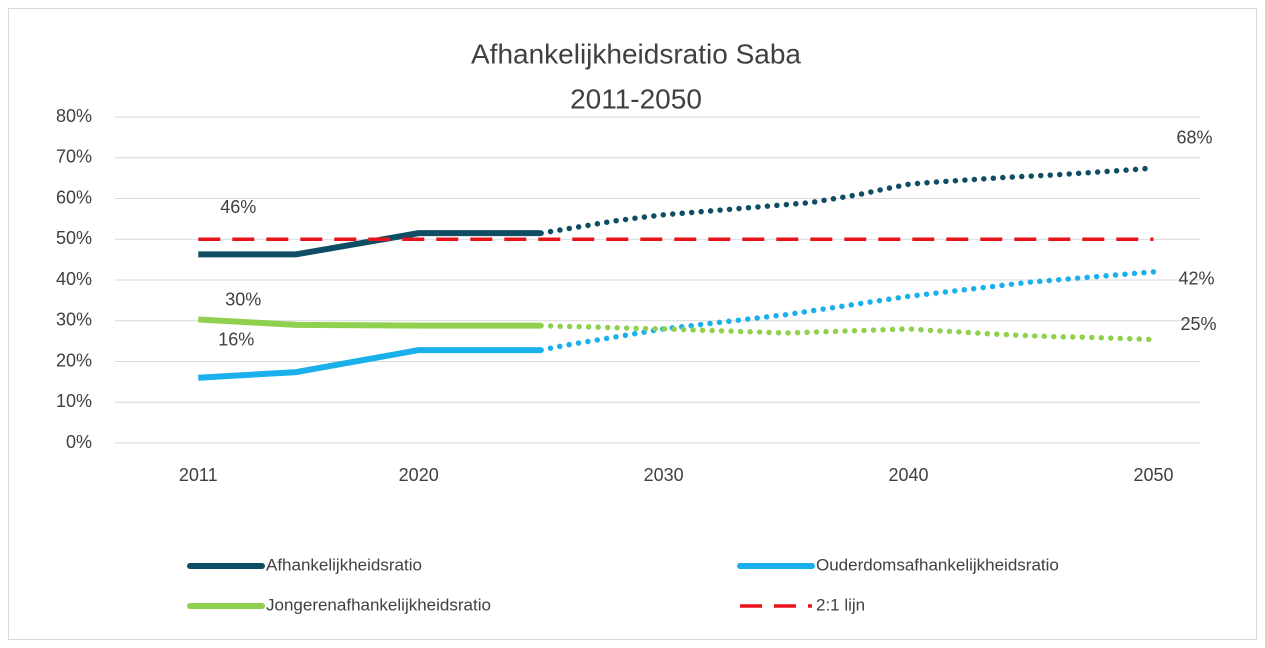 This screenshot has height=648, width=1265. Describe the element at coordinates (1153, 475) in the screenshot. I see `x-tick-label: 2050` at that location.